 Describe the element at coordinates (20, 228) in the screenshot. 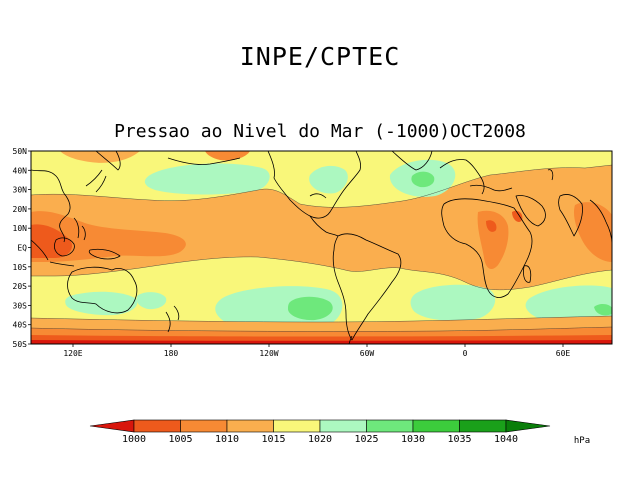

I see `latitude-label: 10N` at that location.